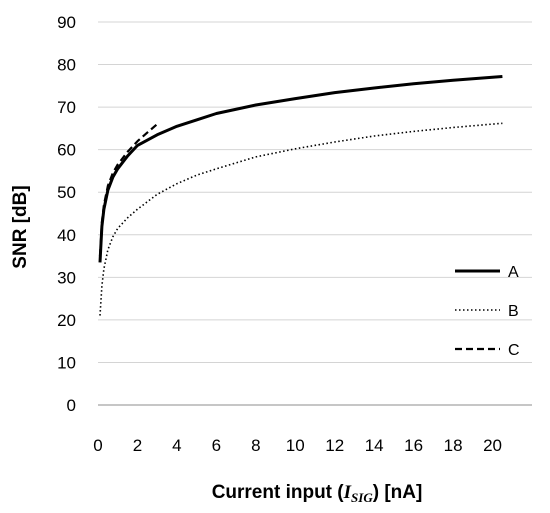 Image resolution: width=550 pixels, height=513 pixels. I want to click on x-tick-label: 14, so click(374, 445).